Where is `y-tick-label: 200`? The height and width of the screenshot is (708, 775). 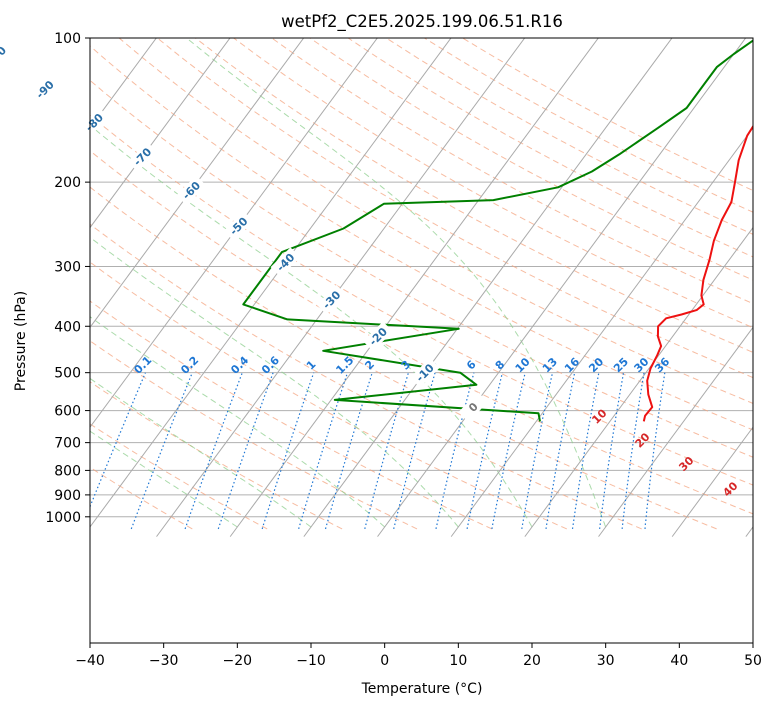 y-tick-label: 200 is located at coordinates (67, 183).